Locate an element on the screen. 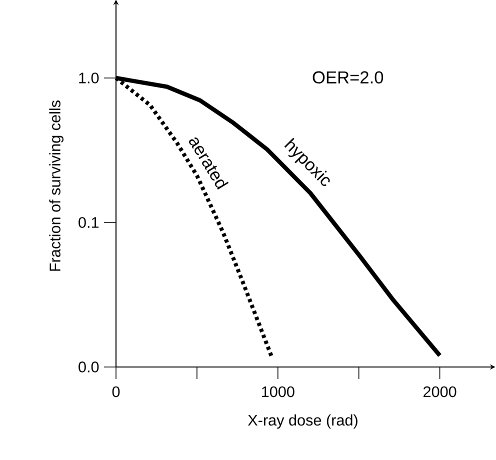  x-axis-title: X-ray dose (rad) is located at coordinates (303, 421).